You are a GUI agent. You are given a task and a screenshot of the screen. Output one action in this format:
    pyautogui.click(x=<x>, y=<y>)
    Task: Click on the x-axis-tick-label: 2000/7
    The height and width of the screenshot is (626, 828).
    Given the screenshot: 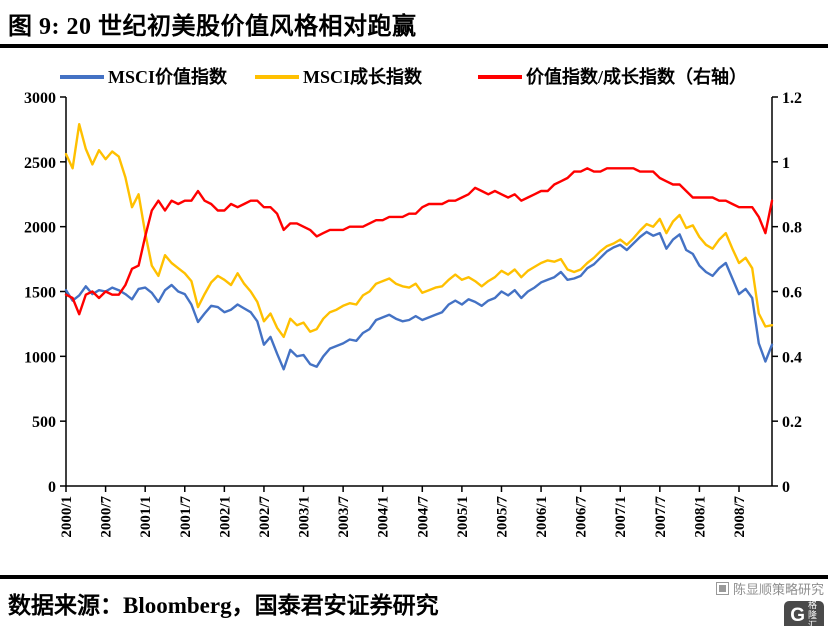 What is the action you would take?
    pyautogui.click(x=107, y=517)
    